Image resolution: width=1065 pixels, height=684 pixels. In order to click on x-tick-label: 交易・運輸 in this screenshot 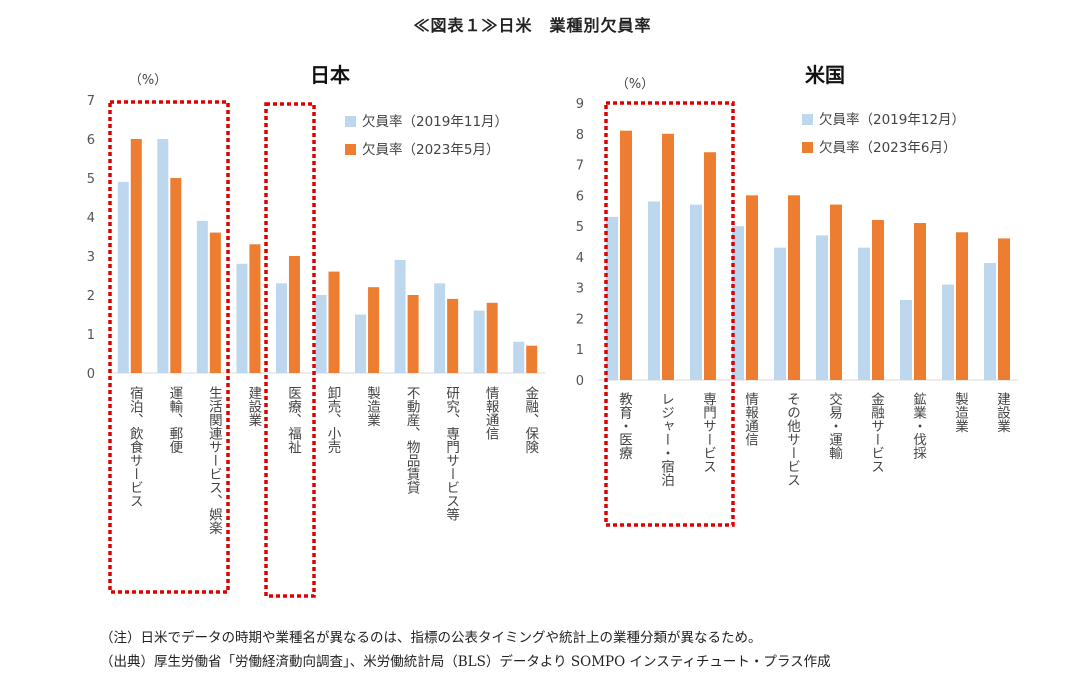, I will do `click(834, 425)`.